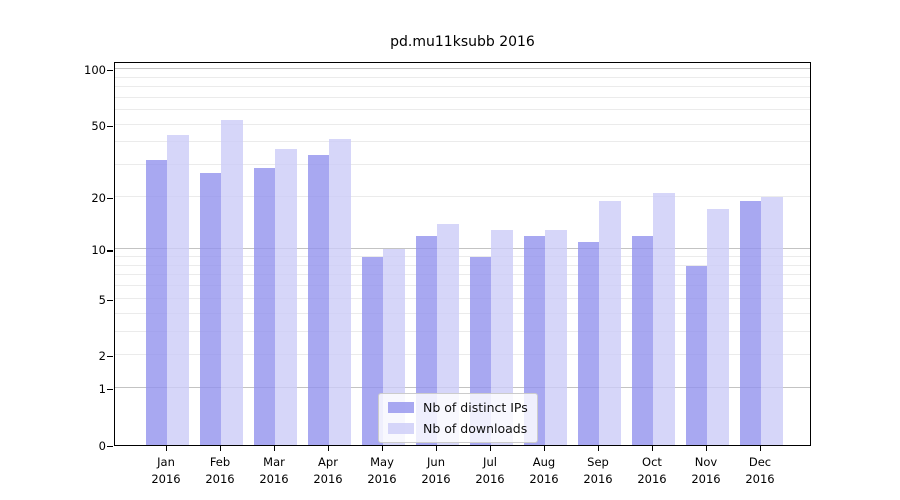  Describe the element at coordinates (382, 470) in the screenshot. I see `x-tick-label-may: May 2016` at that location.